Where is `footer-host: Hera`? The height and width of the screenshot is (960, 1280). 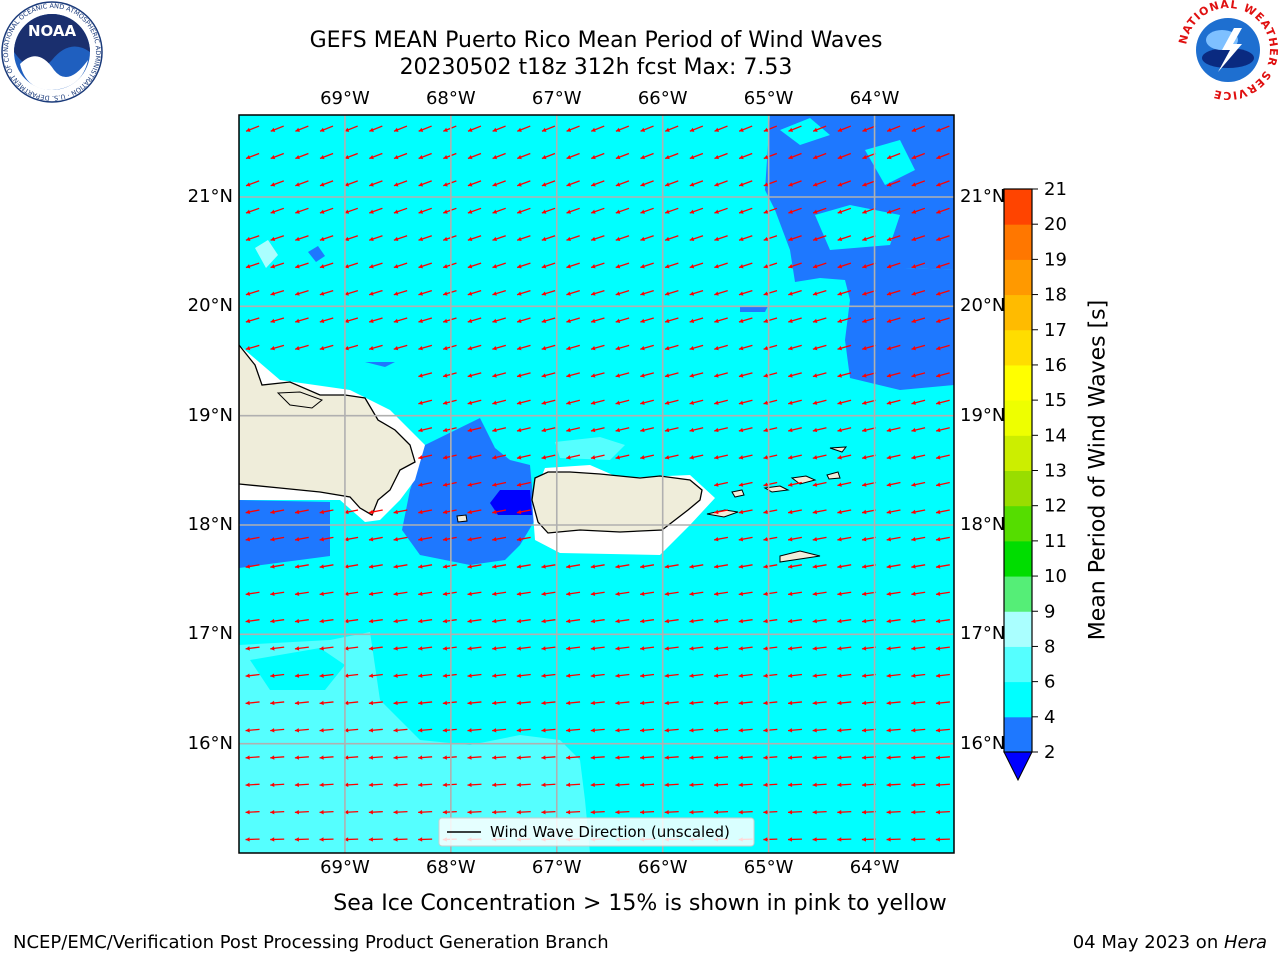 footer-host: Hera is located at coordinates (1245, 942).